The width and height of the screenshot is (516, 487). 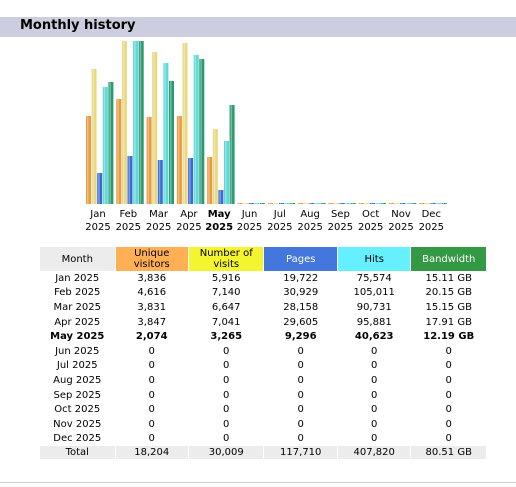 I want to click on month-label: Aug 2025, so click(x=310, y=221).